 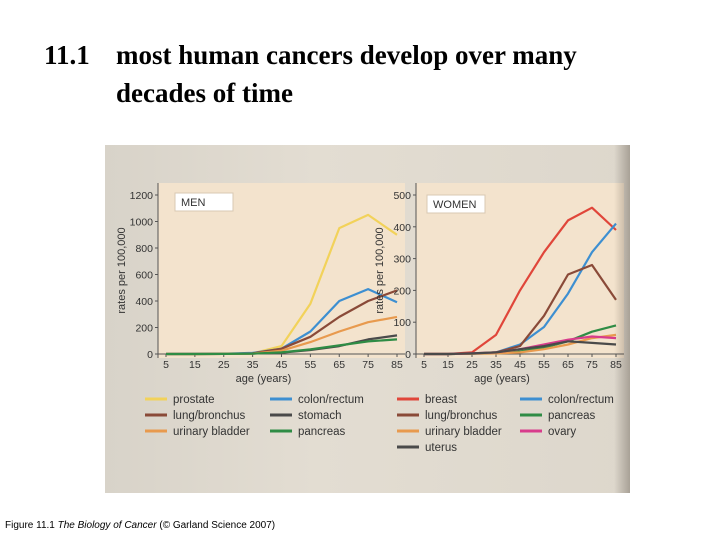 What do you see at coordinates (402, 323) in the screenshot?
I see `panel-women-y-tick-label: 100` at bounding box center [402, 323].